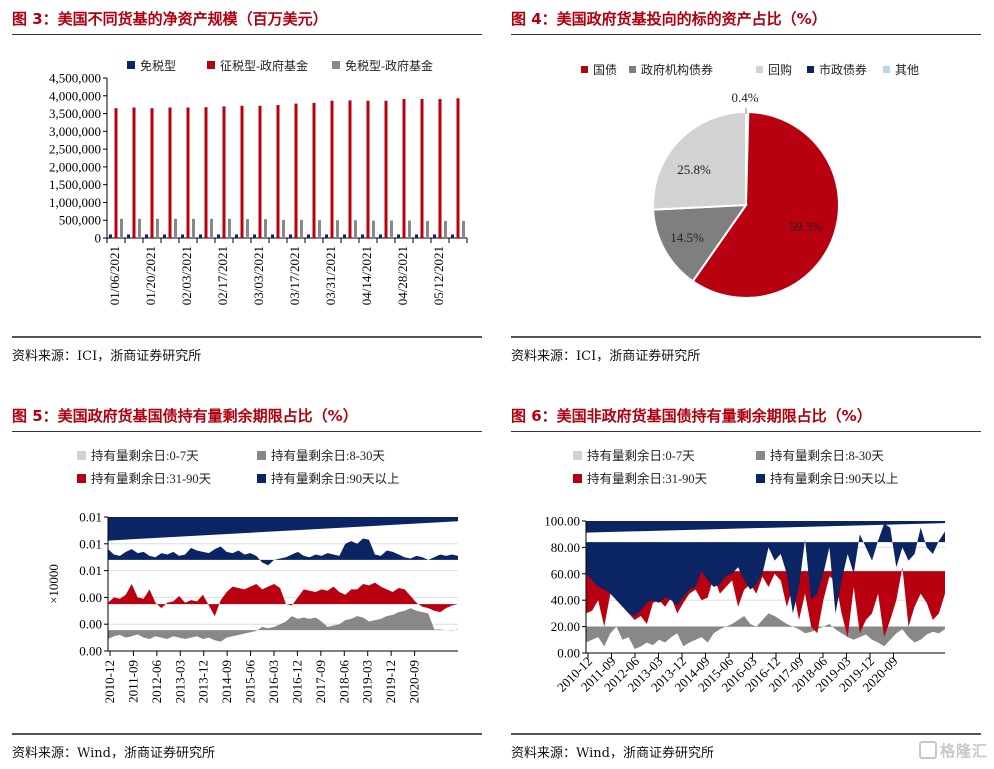 This screenshot has height=769, width=994. I want to click on y-tick-label: 4,000,000, so click(75, 95).